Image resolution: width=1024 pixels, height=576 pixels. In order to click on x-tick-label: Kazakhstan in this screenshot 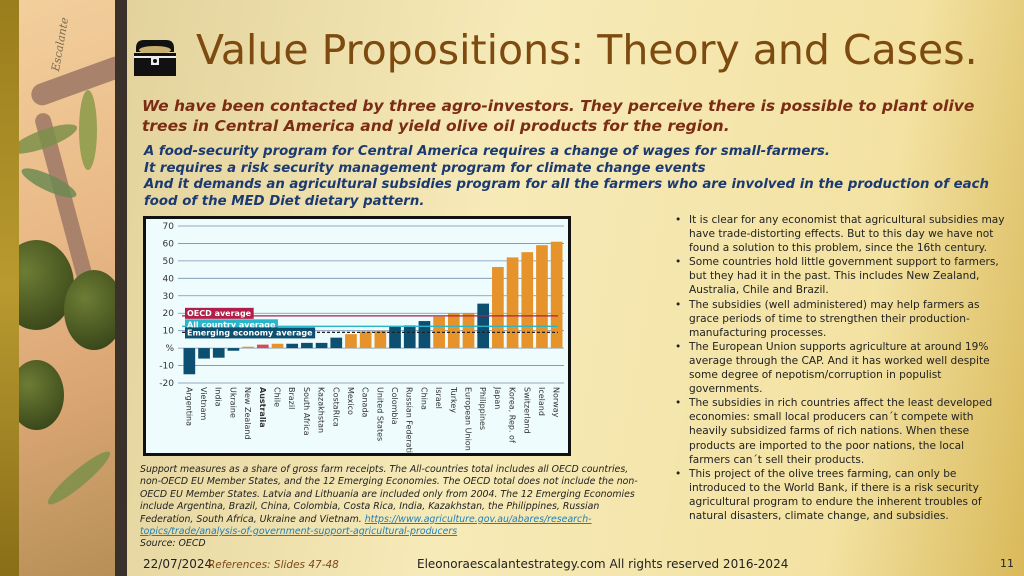, I will do `click(321, 410)`.